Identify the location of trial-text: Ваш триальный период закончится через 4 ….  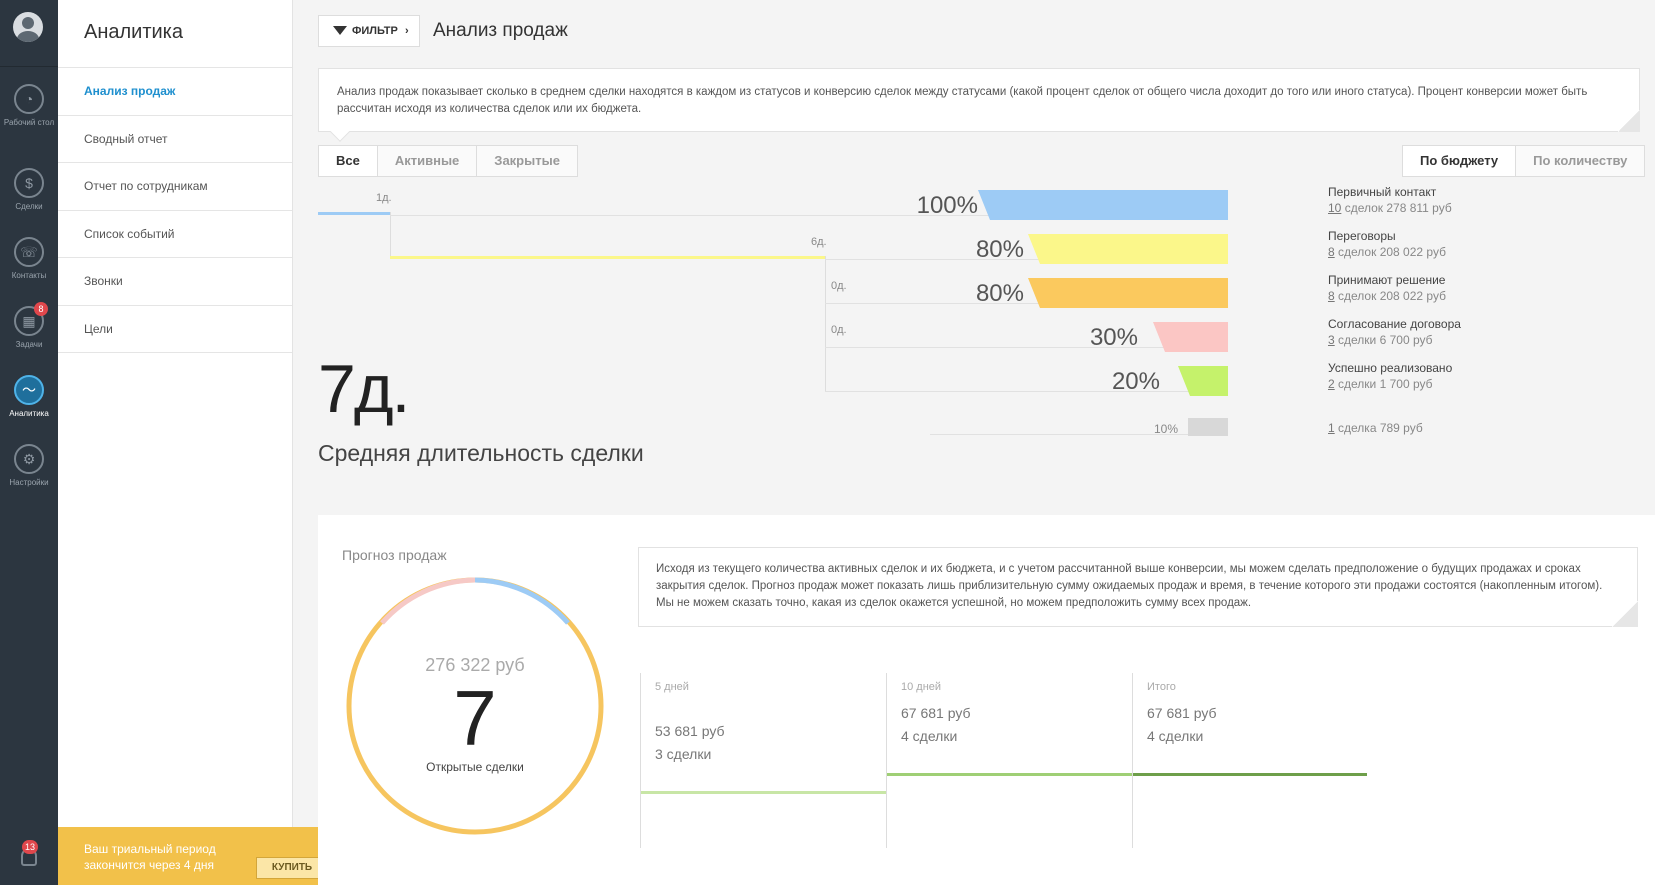
(150, 857).